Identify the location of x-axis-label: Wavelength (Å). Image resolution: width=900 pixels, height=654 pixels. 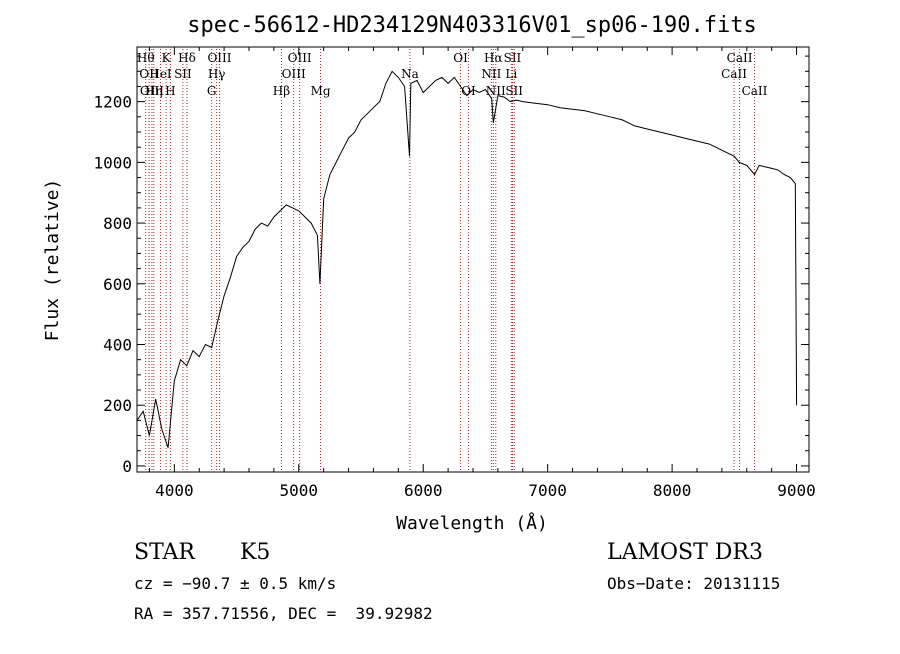
(472, 523).